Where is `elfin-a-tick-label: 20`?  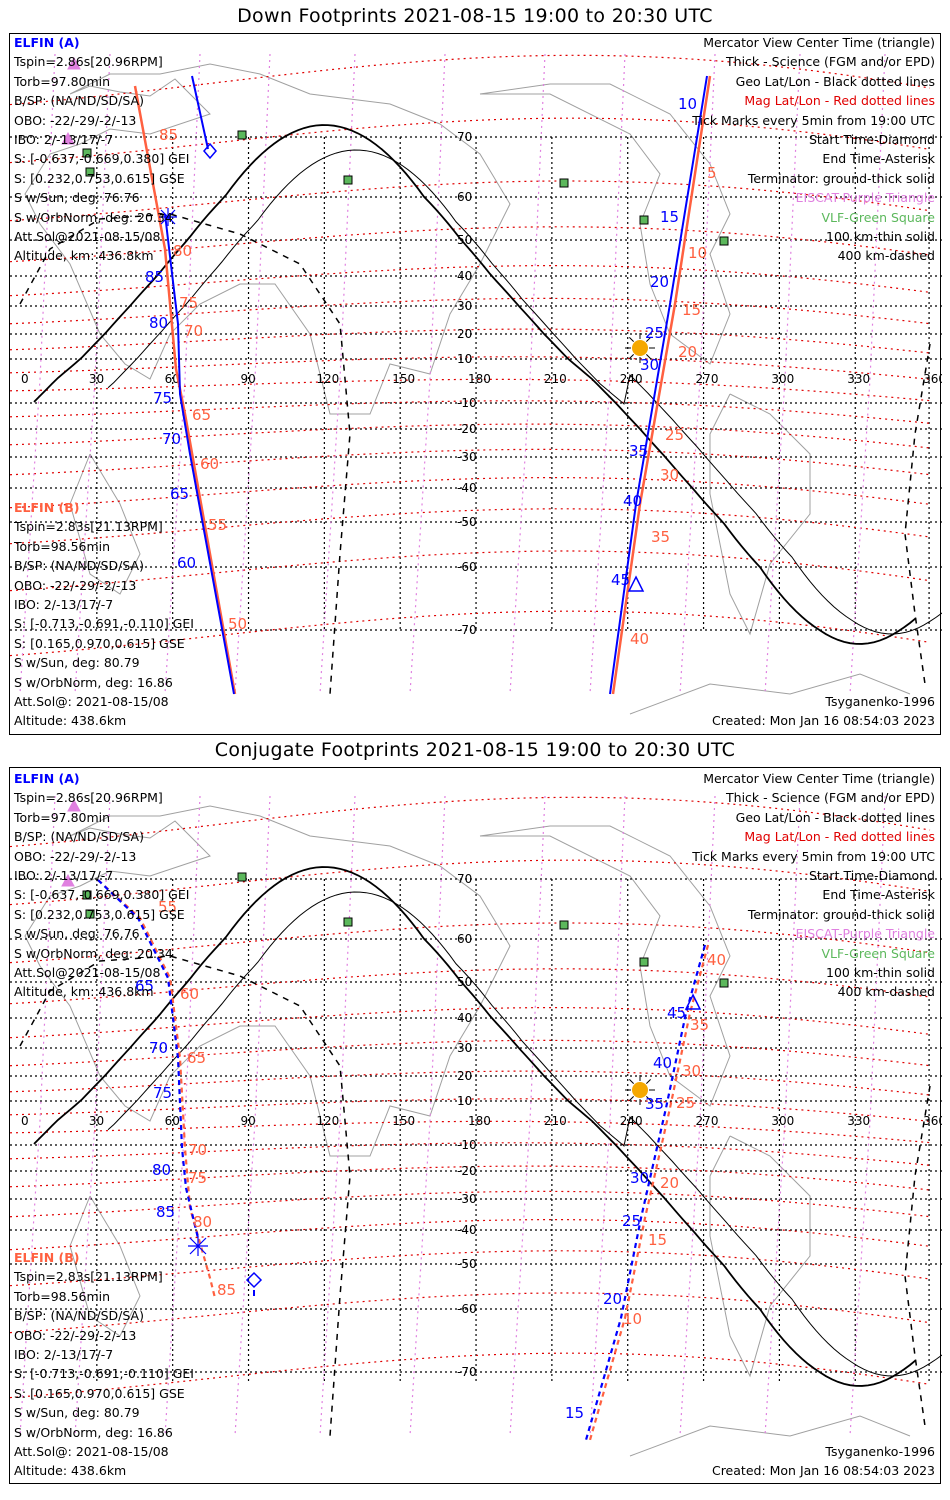 elfin-a-tick-label: 20 is located at coordinates (612, 1299).